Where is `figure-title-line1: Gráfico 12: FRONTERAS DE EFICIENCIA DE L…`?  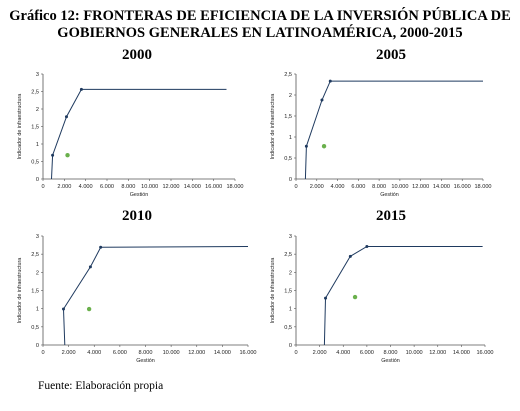 figure-title-line1: Gráfico 12: FRONTERAS DE EFICIENCIA DE L… is located at coordinates (260, 16).